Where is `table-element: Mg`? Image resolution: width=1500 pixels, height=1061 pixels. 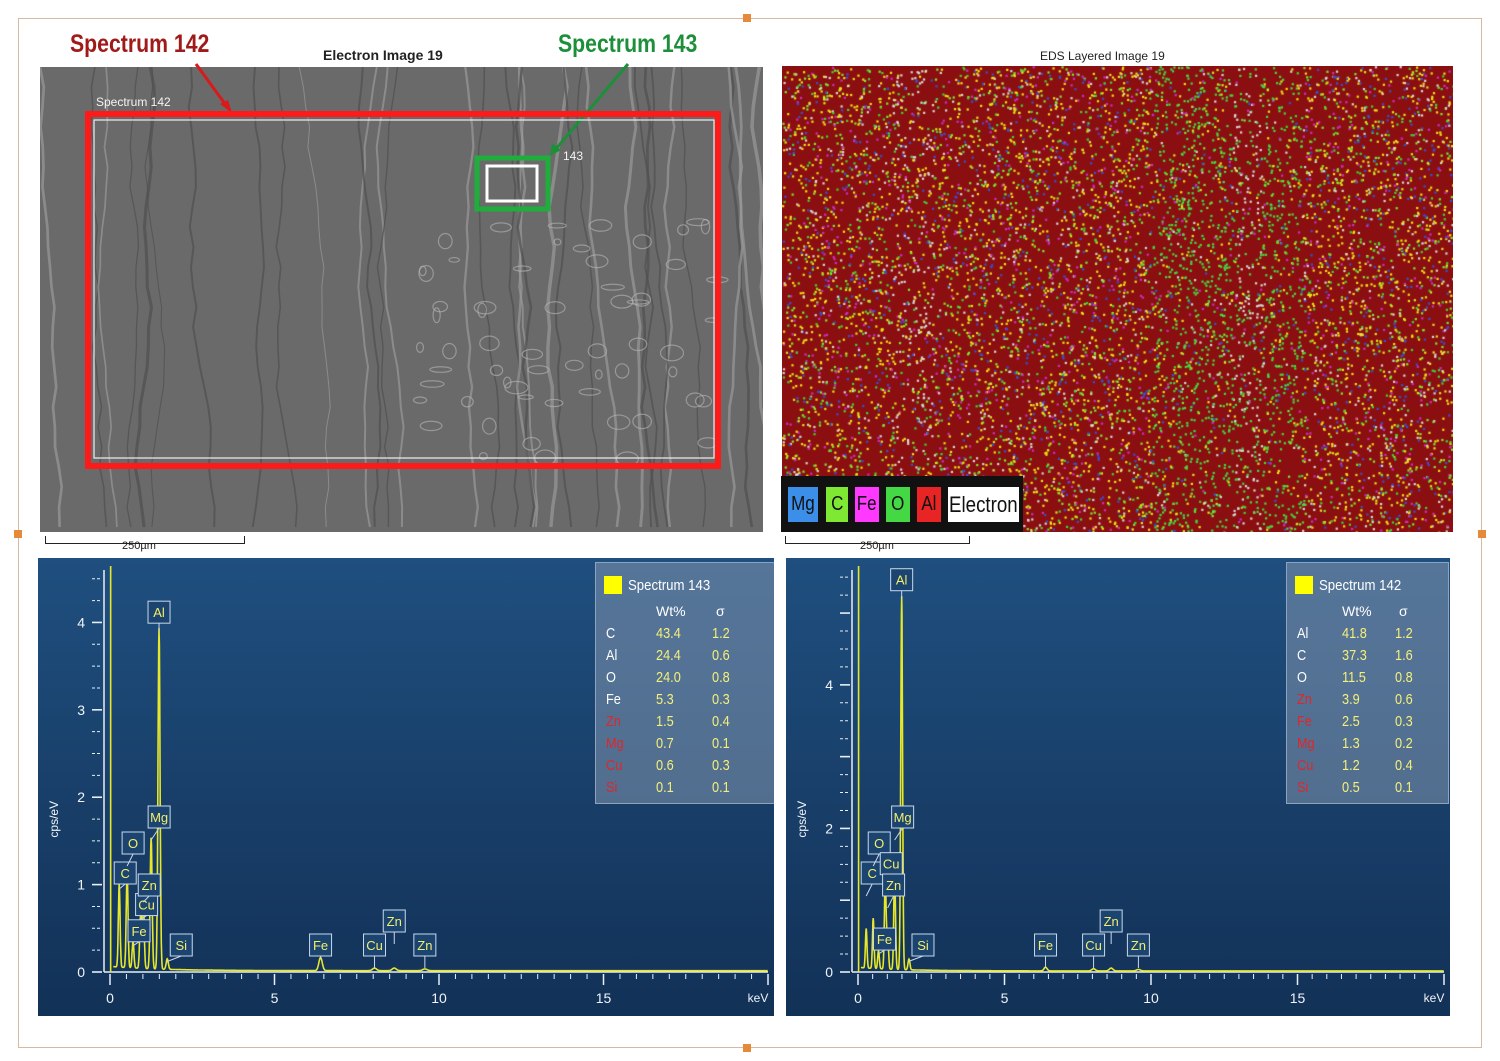
table-element: Mg is located at coordinates (615, 743).